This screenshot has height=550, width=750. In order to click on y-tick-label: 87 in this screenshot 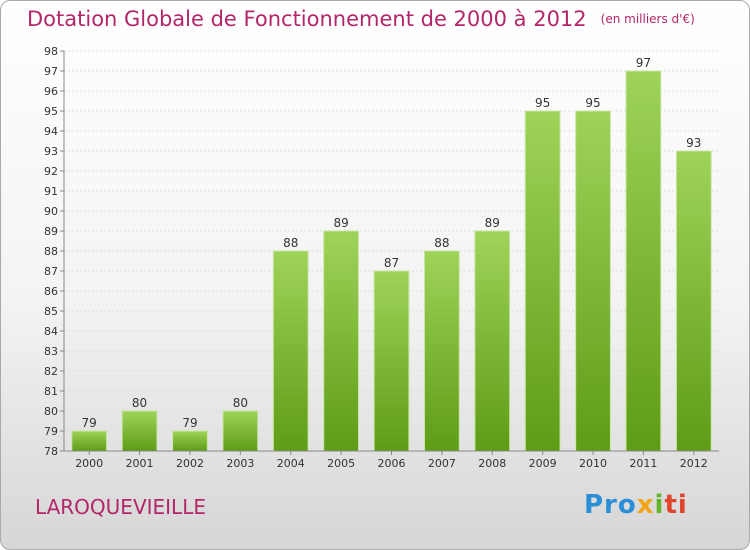, I will do `click(51, 271)`.